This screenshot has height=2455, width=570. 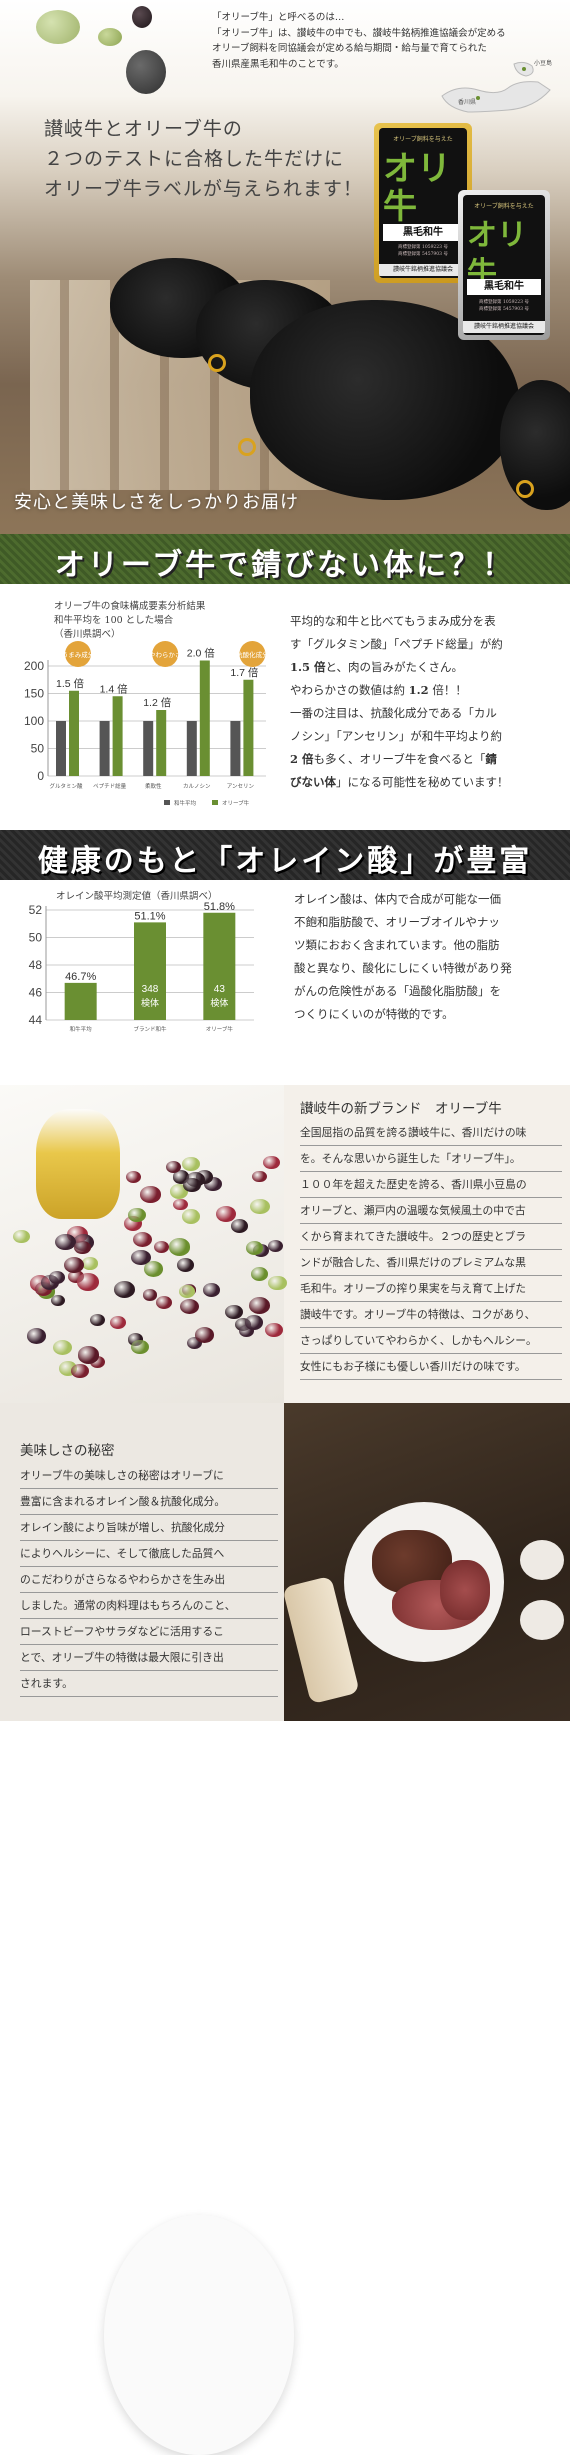 What do you see at coordinates (504, 302) in the screenshot?
I see `label-num: 商標登録第 1059223 号` at bounding box center [504, 302].